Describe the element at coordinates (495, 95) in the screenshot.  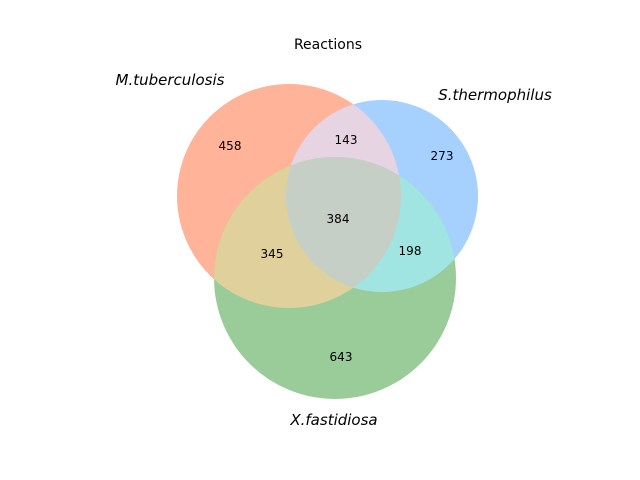
I see `set-label-s-thermophilus: S.thermophilus` at that location.